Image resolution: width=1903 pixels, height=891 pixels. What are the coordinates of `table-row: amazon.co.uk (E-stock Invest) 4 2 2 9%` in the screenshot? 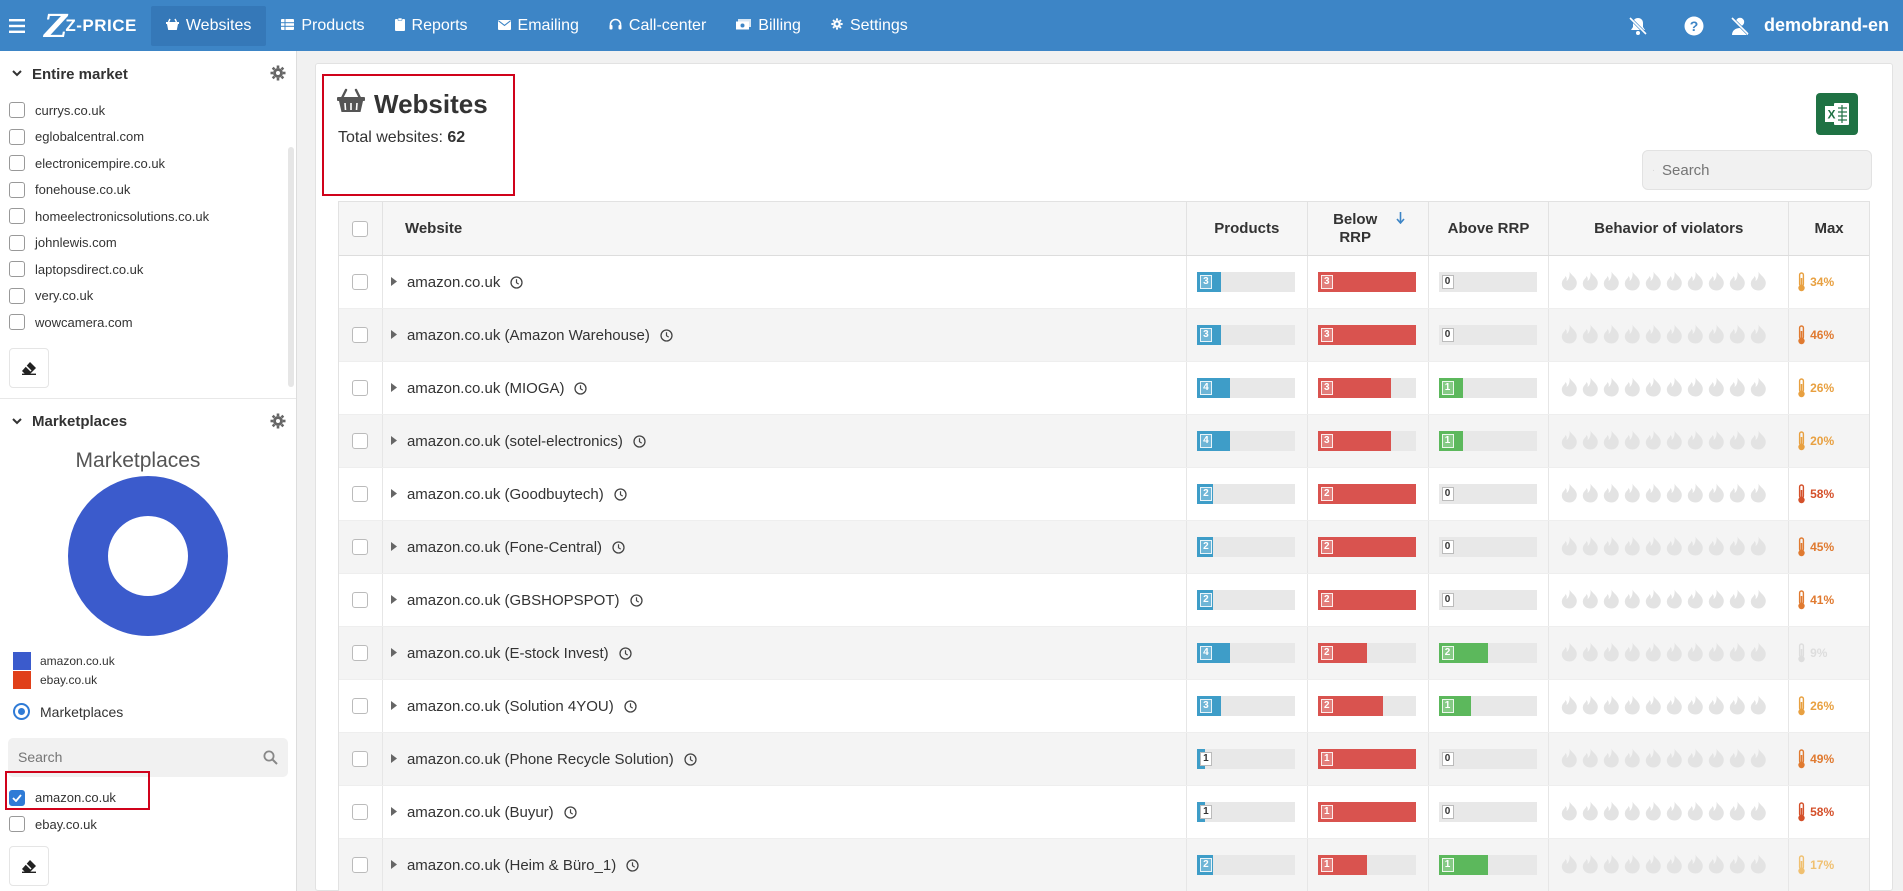 It's located at (1104, 653).